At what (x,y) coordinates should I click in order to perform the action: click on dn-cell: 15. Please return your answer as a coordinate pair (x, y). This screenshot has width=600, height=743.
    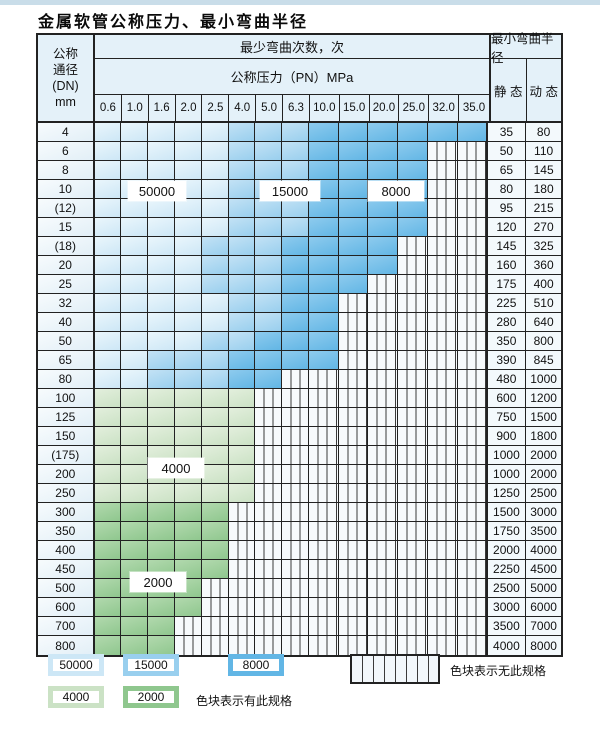
    Looking at the image, I should click on (66, 227).